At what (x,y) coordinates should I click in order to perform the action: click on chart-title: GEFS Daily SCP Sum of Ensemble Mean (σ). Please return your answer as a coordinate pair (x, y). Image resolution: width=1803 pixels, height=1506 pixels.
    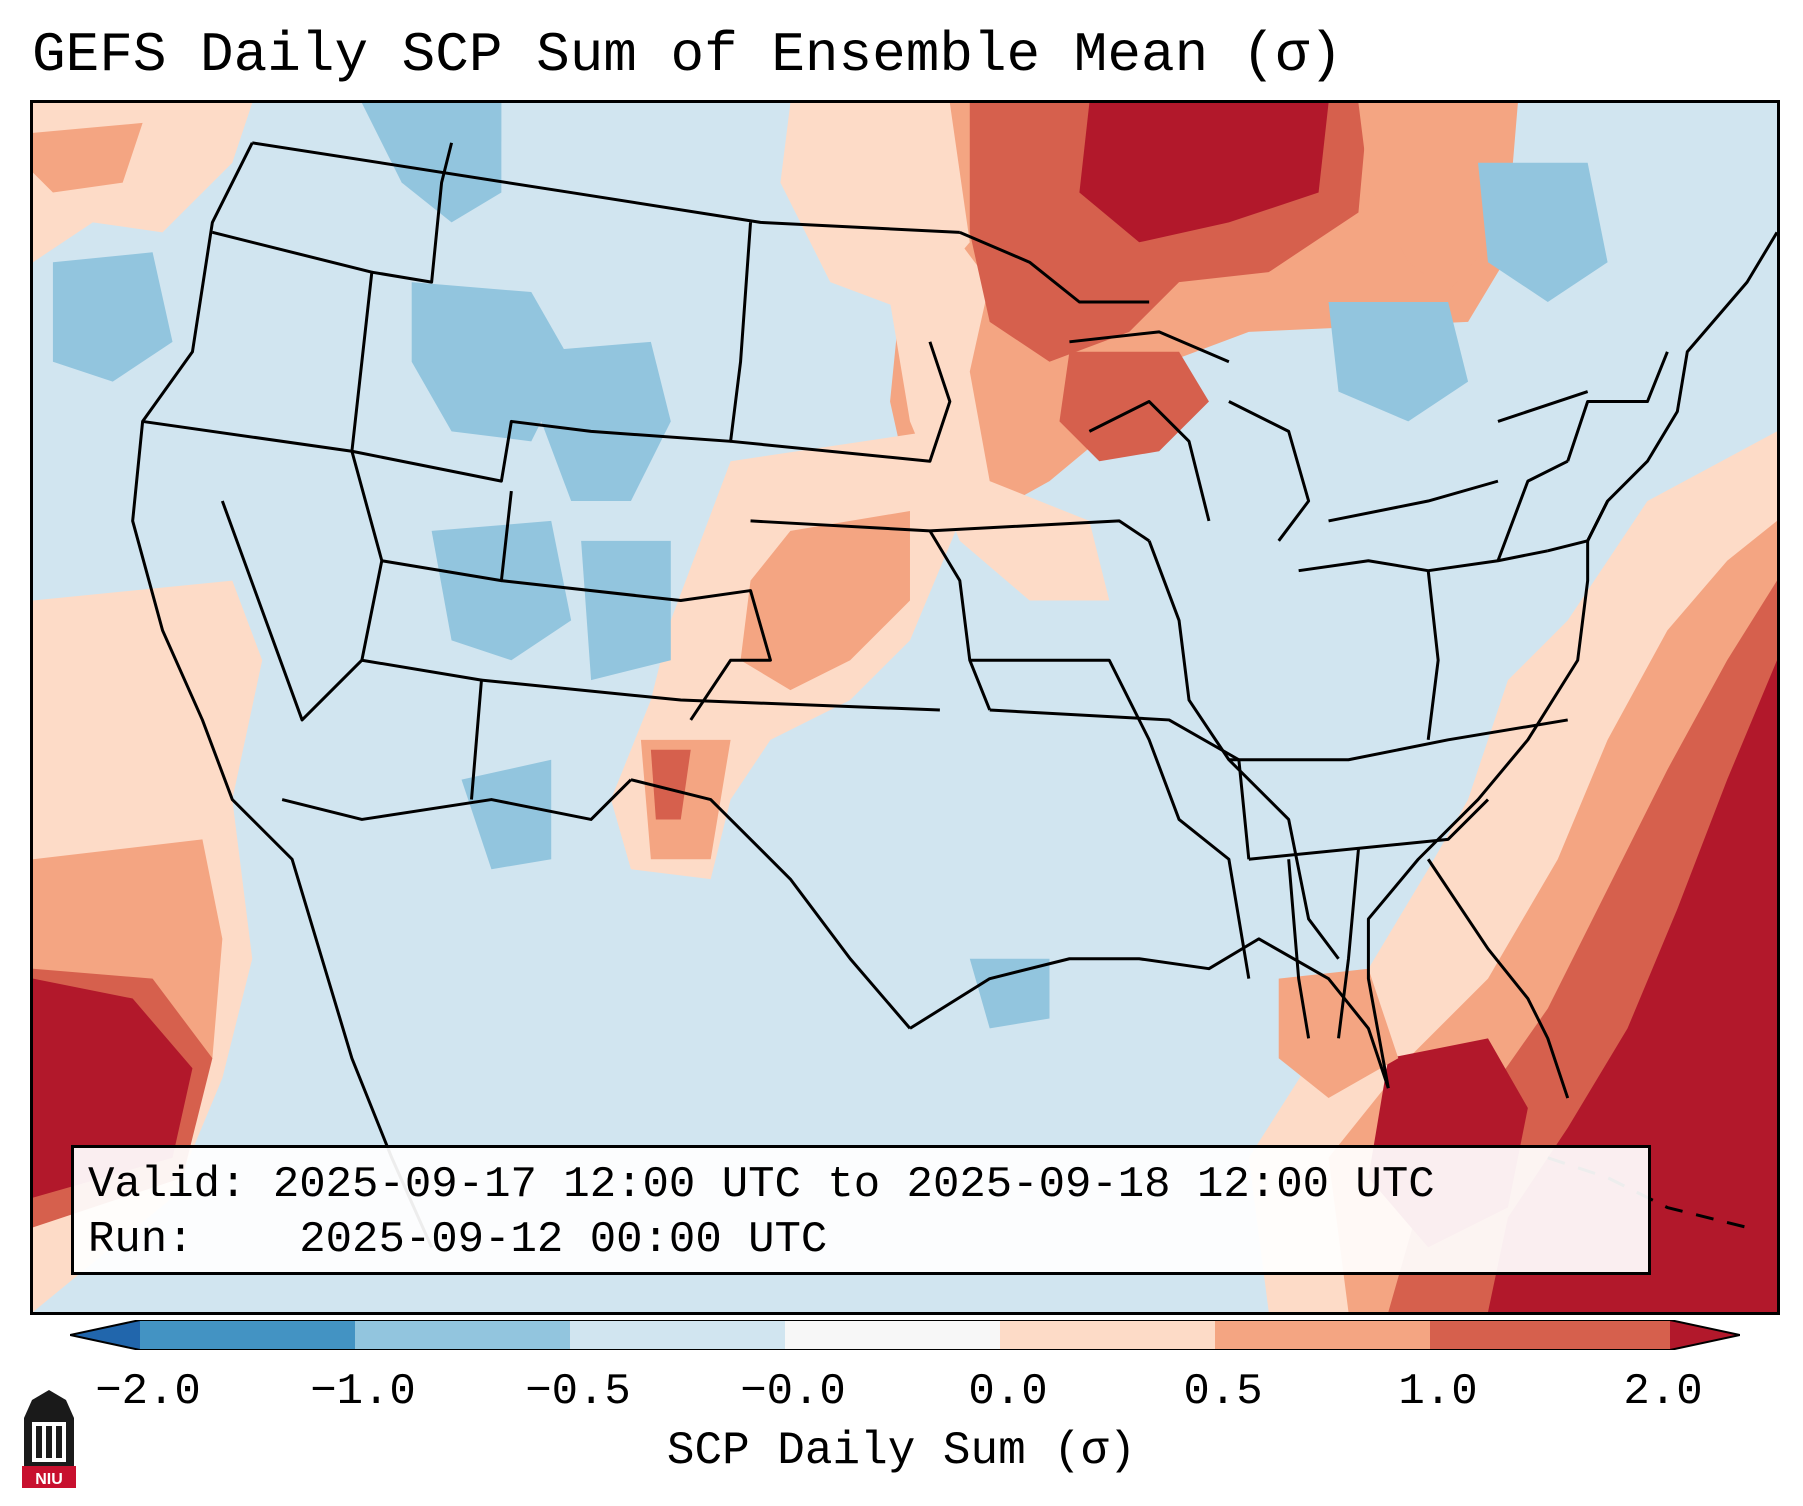
    Looking at the image, I should click on (687, 55).